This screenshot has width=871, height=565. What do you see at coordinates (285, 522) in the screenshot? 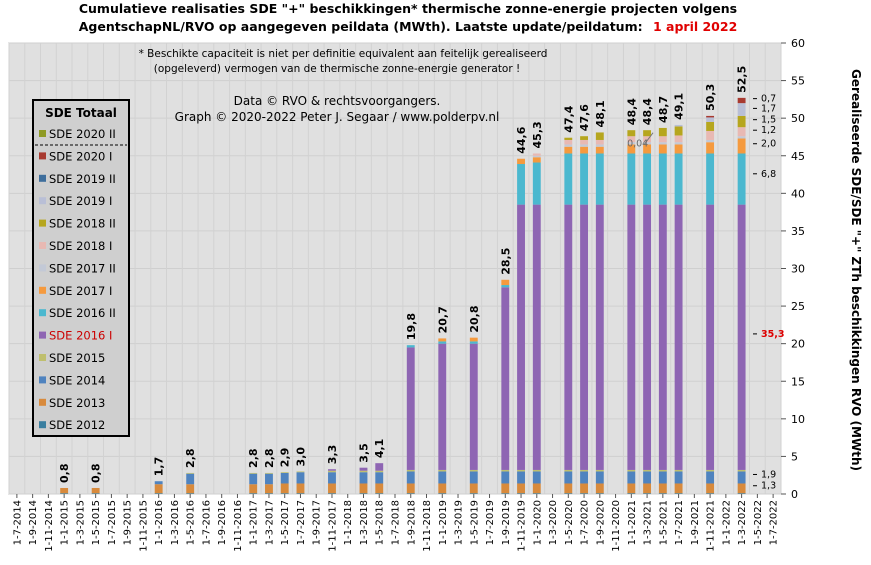
I see `x-tick-label: 1-5-2017` at bounding box center [285, 522].